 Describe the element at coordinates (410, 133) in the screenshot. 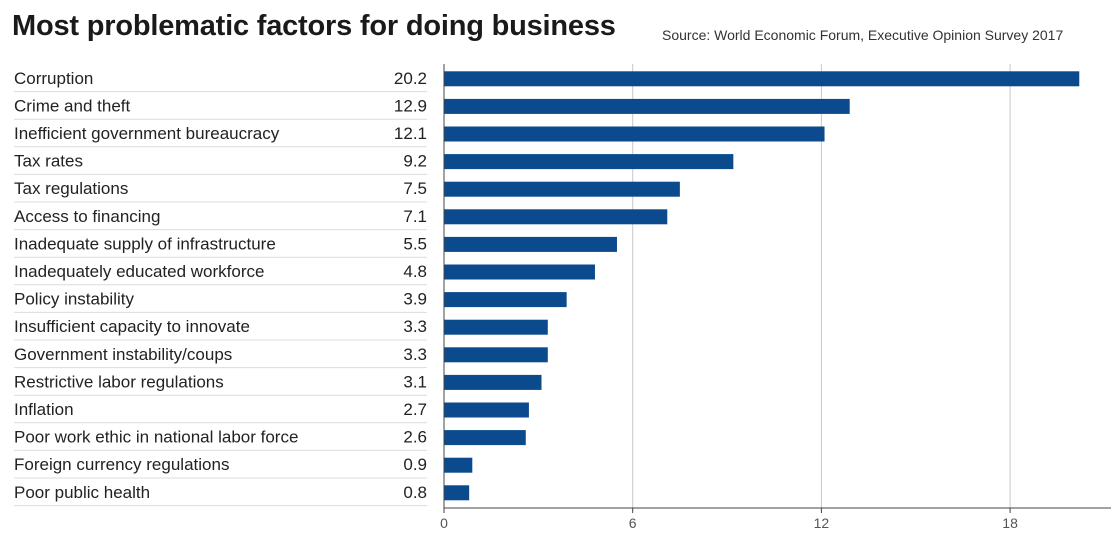

I see `value-label: 12.1` at that location.